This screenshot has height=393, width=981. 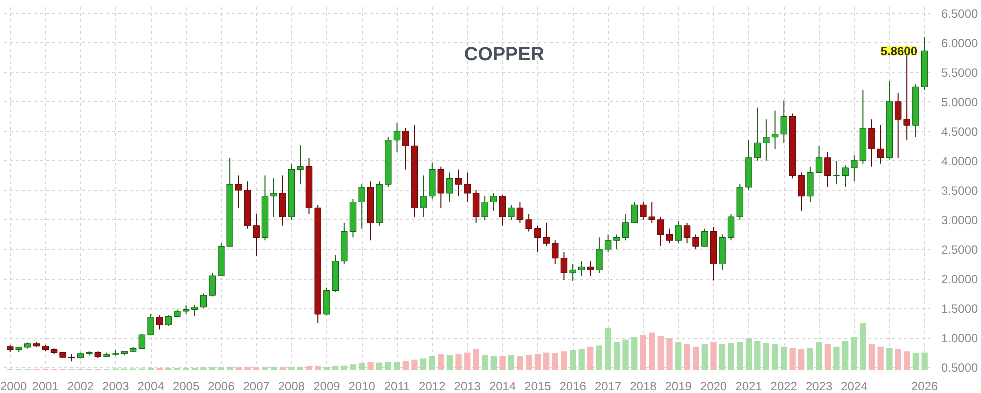 What do you see at coordinates (960, 43) in the screenshot?
I see `y-tick-label: 6.0000` at bounding box center [960, 43].